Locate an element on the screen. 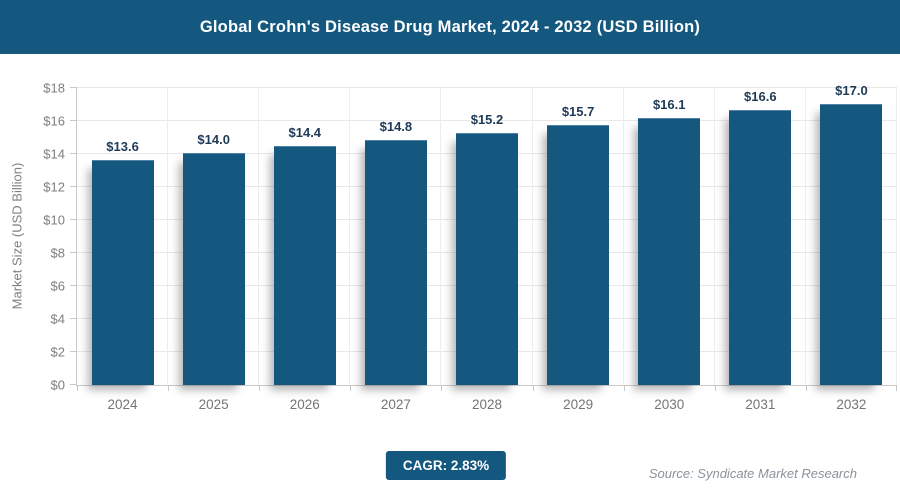 Image resolution: width=900 pixels, height=500 pixels. y-axis-tick-label: $6 is located at coordinates (57, 286).